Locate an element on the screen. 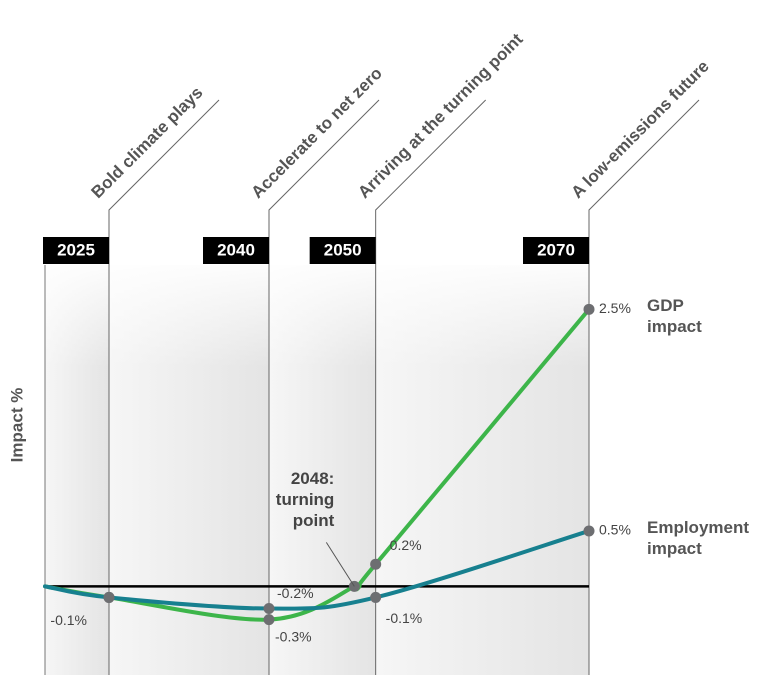 The height and width of the screenshot is (675, 760). year-label: 2070 is located at coordinates (556, 249).